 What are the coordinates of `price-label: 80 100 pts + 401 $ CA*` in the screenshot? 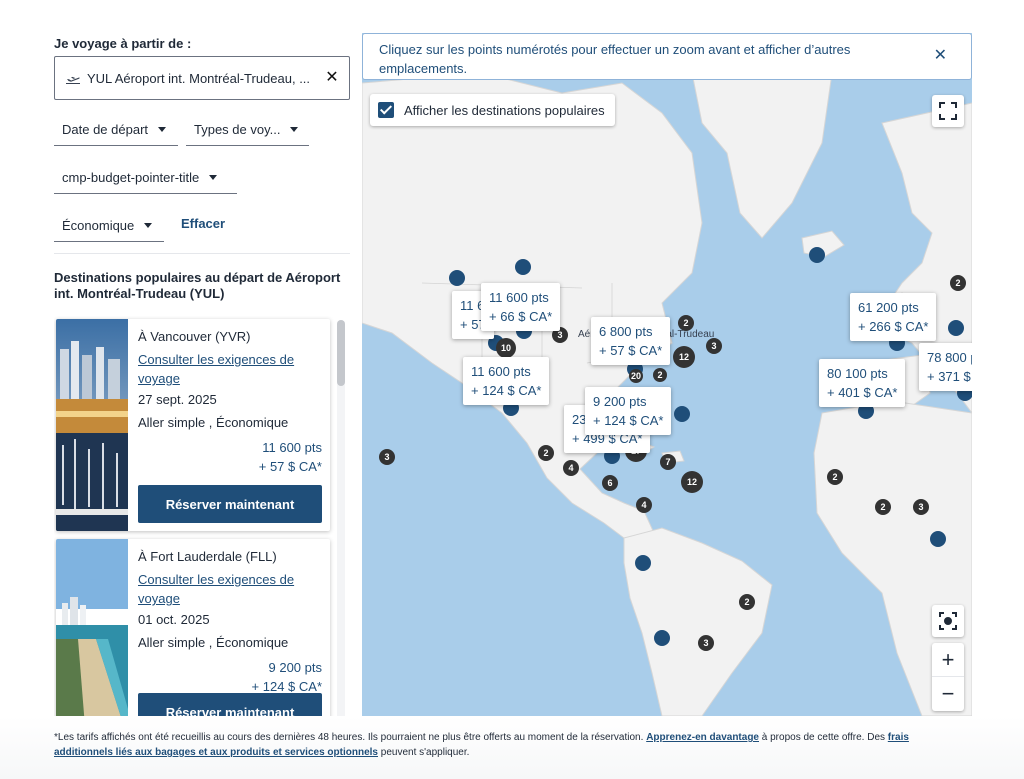 It's located at (862, 383).